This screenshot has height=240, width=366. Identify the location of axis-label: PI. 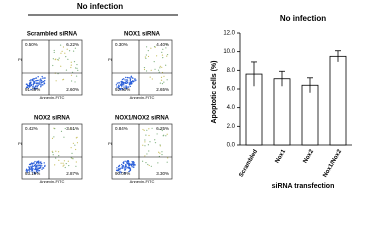
(20, 143).